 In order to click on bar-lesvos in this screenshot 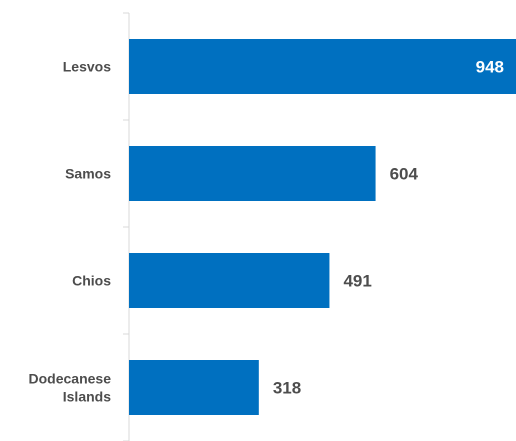, I will do `click(322, 66)`.